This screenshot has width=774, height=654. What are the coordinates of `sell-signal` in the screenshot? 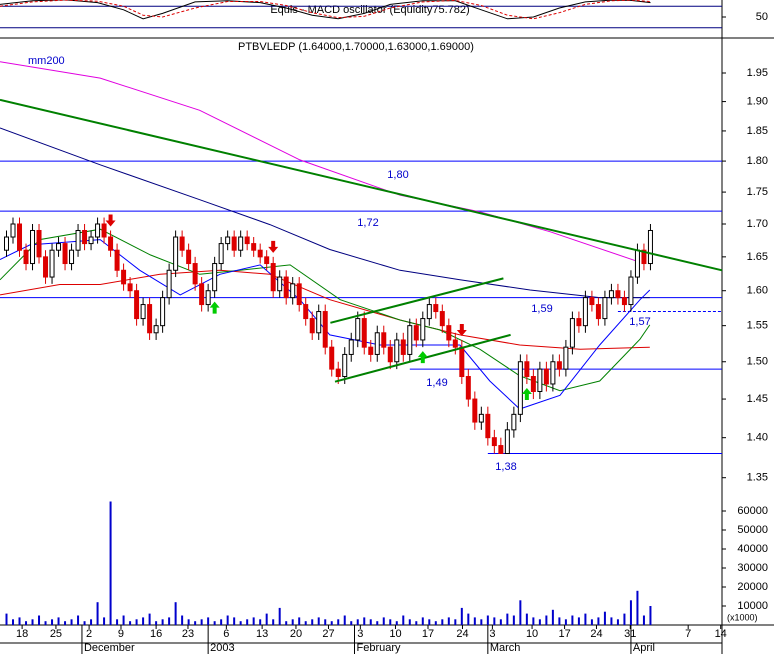 It's located at (461, 329).